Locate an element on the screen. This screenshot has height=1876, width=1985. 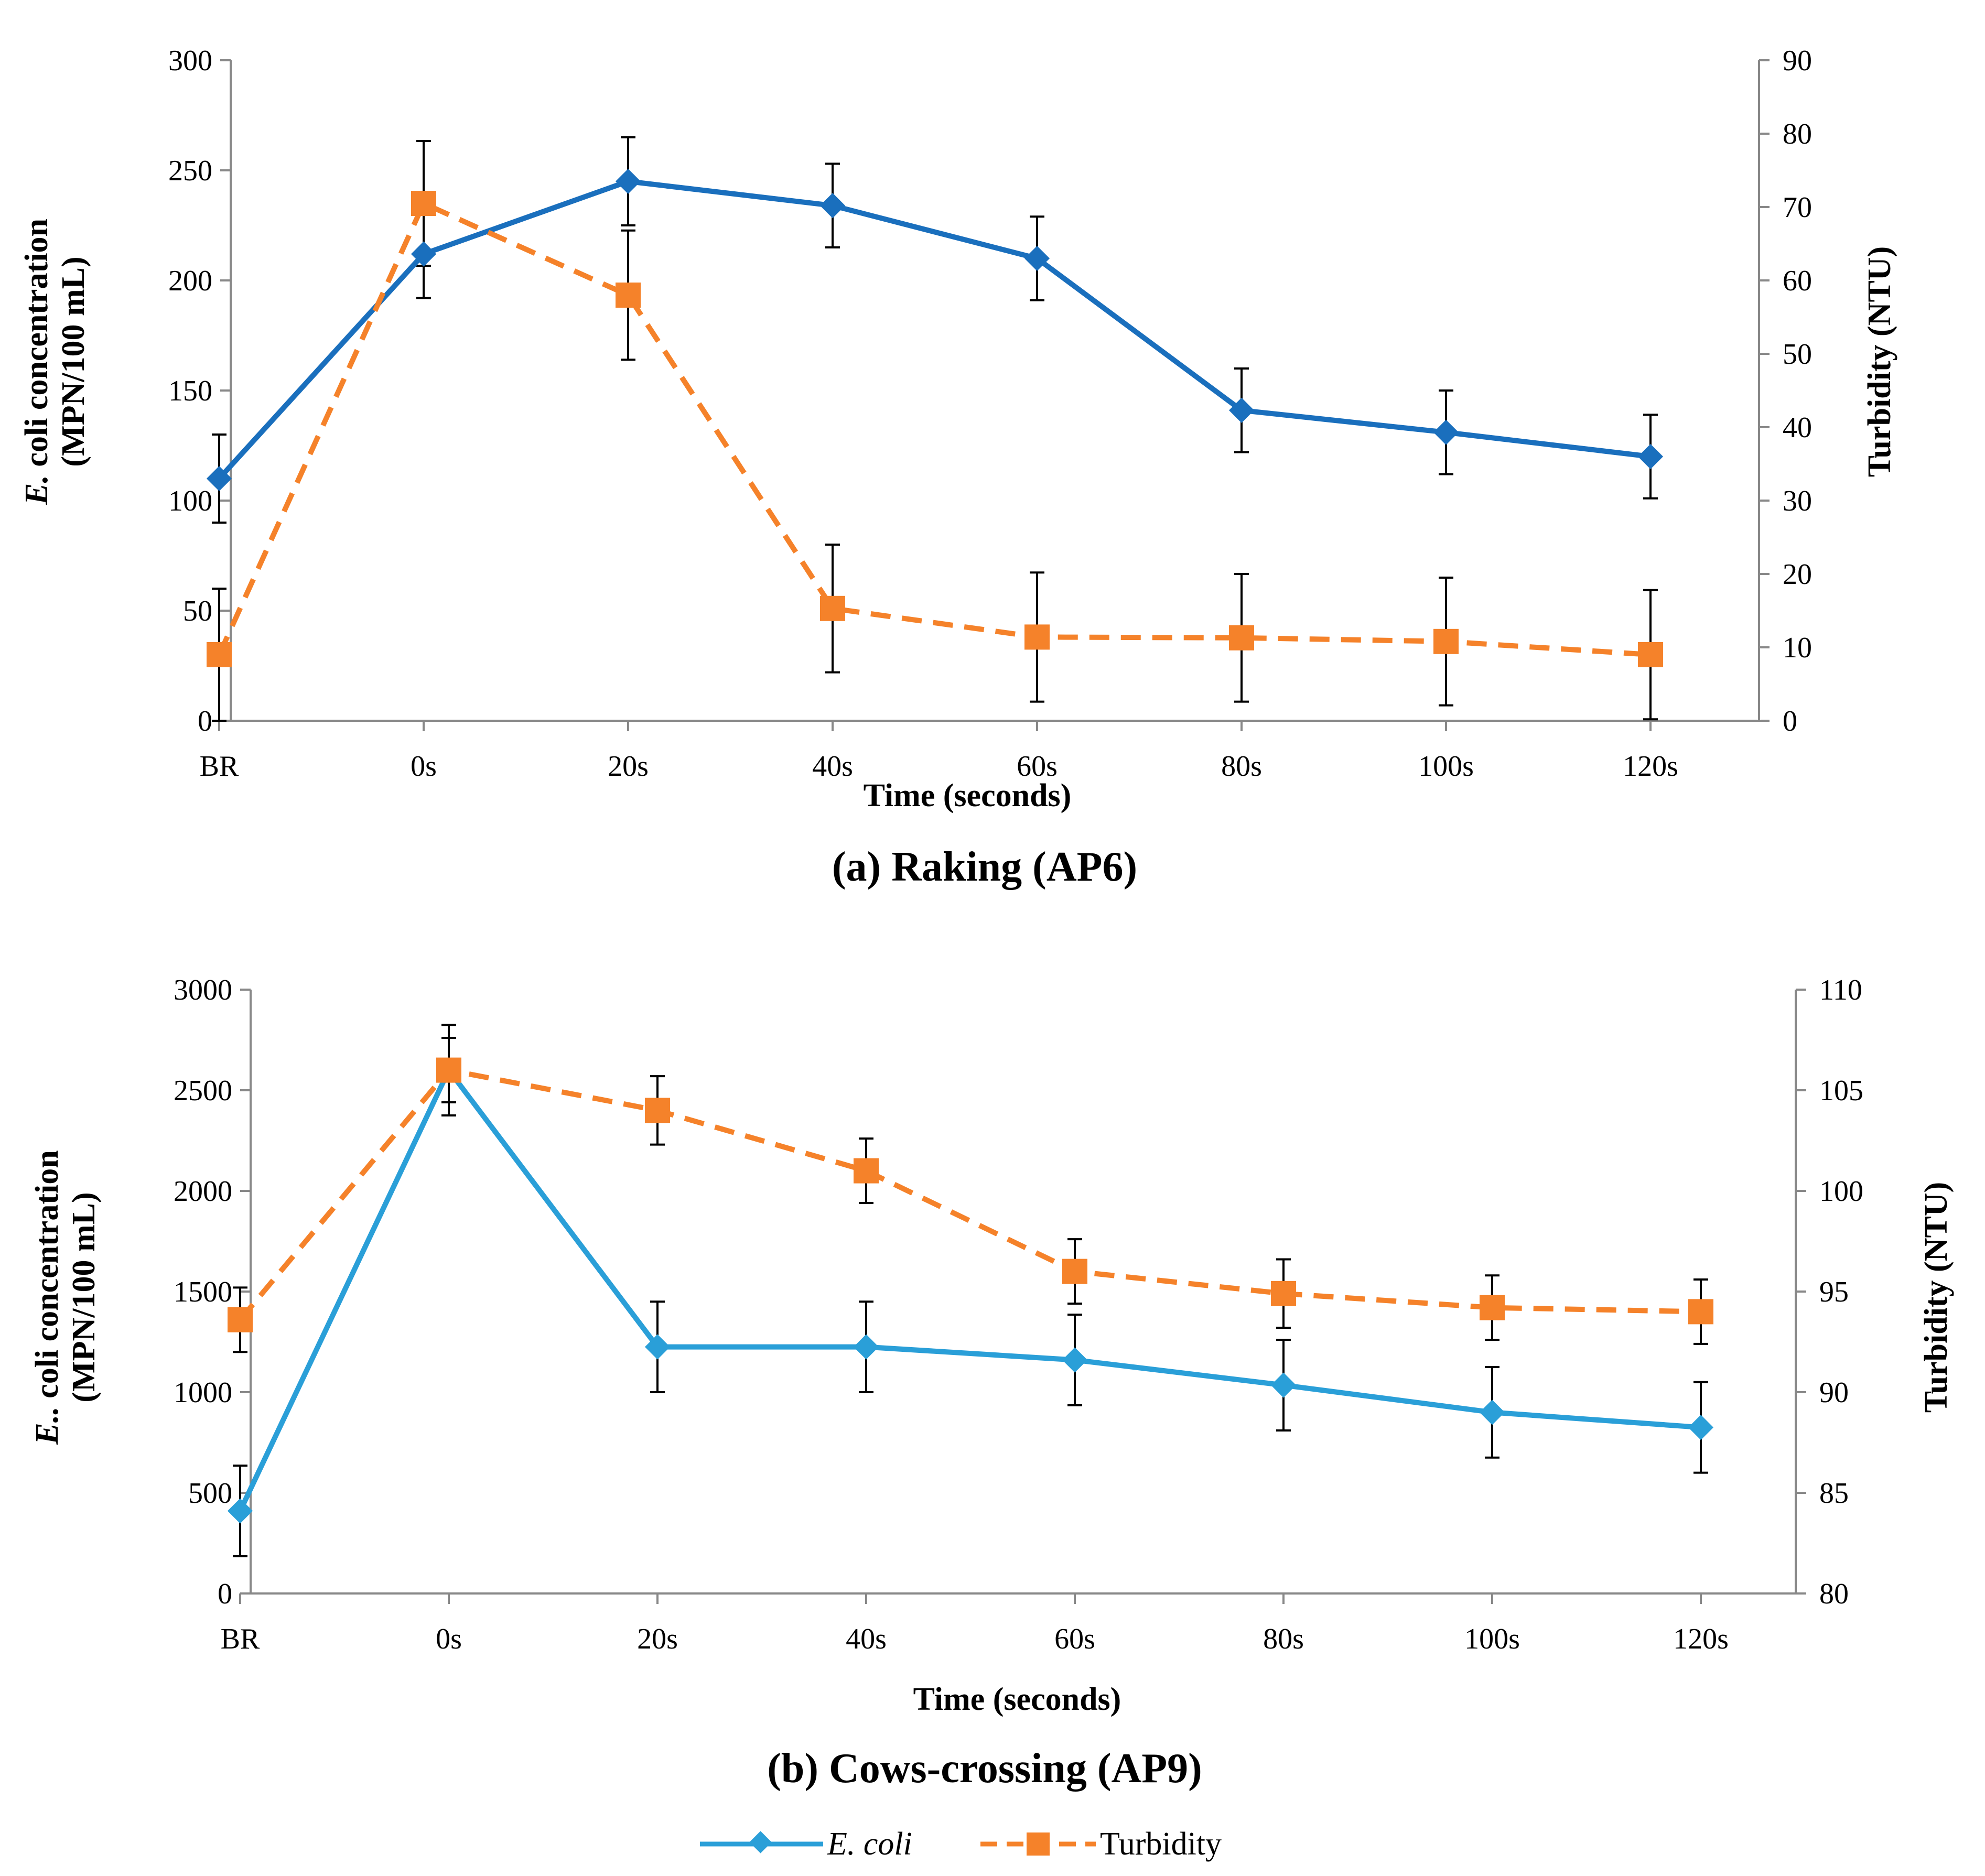
chart-b-x-tick-label: 80s is located at coordinates (1283, 1639).